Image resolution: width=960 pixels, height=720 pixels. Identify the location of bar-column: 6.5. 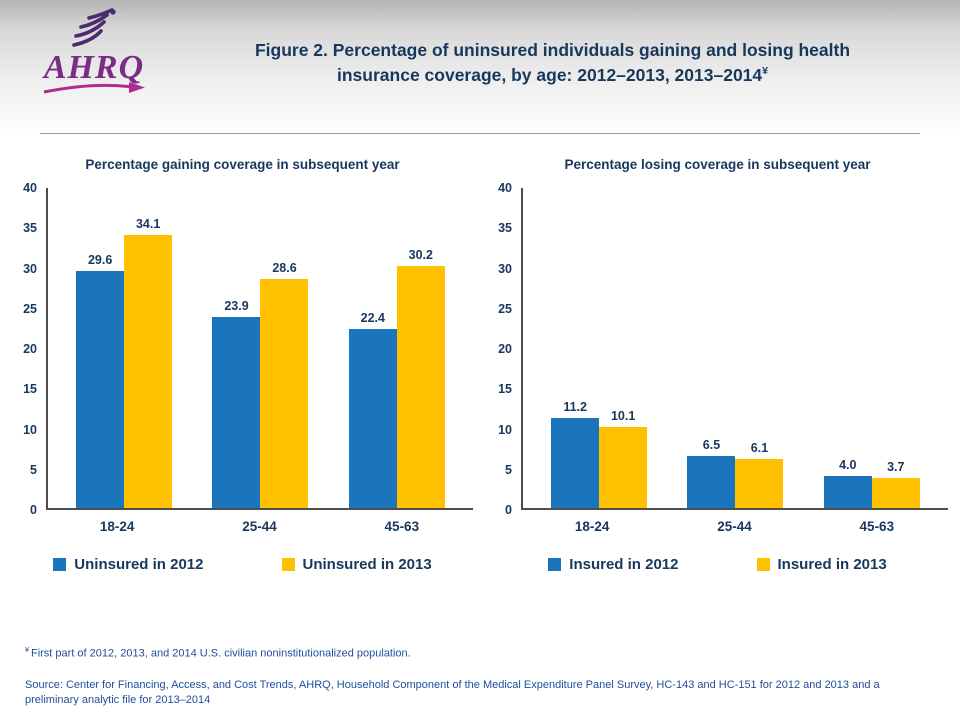
(711, 348).